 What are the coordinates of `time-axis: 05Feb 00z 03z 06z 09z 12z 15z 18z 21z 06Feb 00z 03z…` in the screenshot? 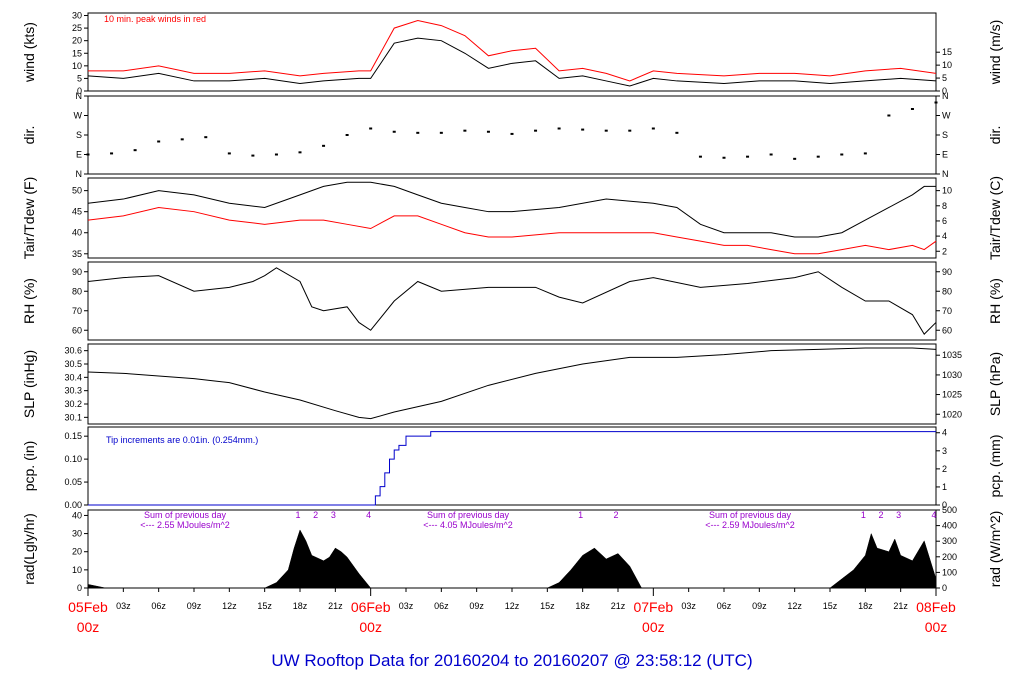 It's located at (512, 611).